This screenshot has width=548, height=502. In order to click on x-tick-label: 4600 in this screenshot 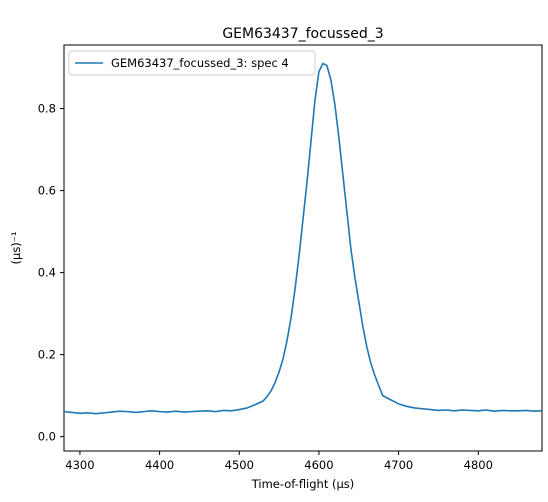, I will do `click(318, 465)`.